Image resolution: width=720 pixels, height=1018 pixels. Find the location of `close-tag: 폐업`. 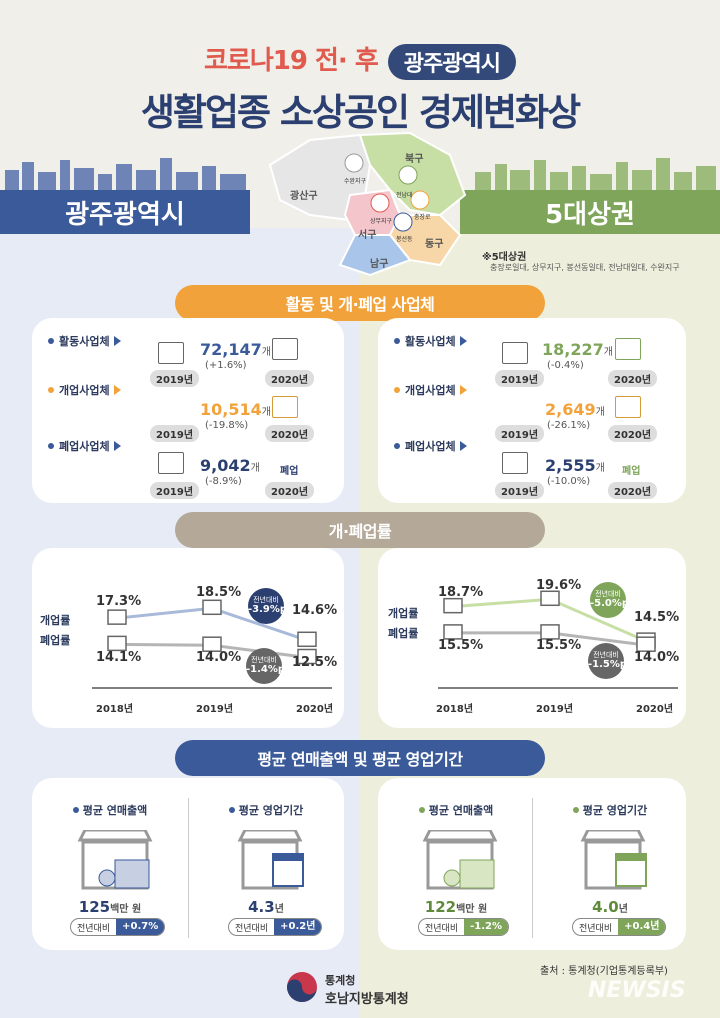

close-tag: 폐업 is located at coordinates (631, 471).